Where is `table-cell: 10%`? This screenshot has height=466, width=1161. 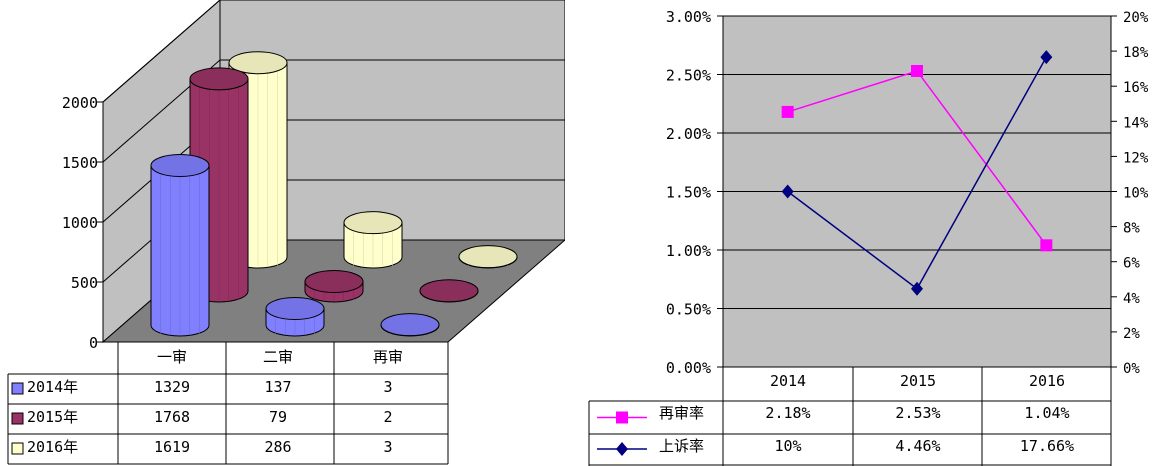 table-cell: 10% is located at coordinates (787, 446).